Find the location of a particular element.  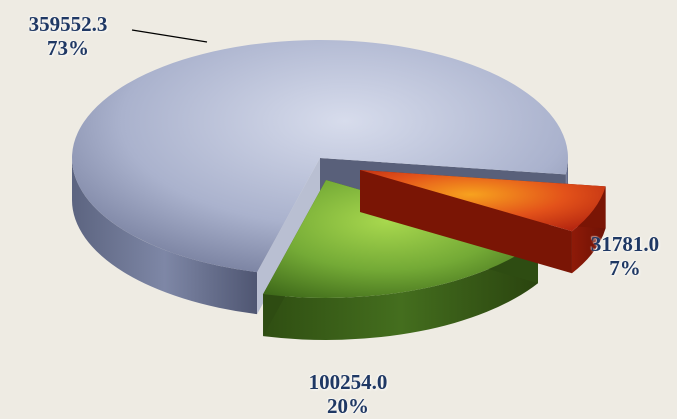

data-label-slice-2: 31781.0 7% is located at coordinates (624, 256).